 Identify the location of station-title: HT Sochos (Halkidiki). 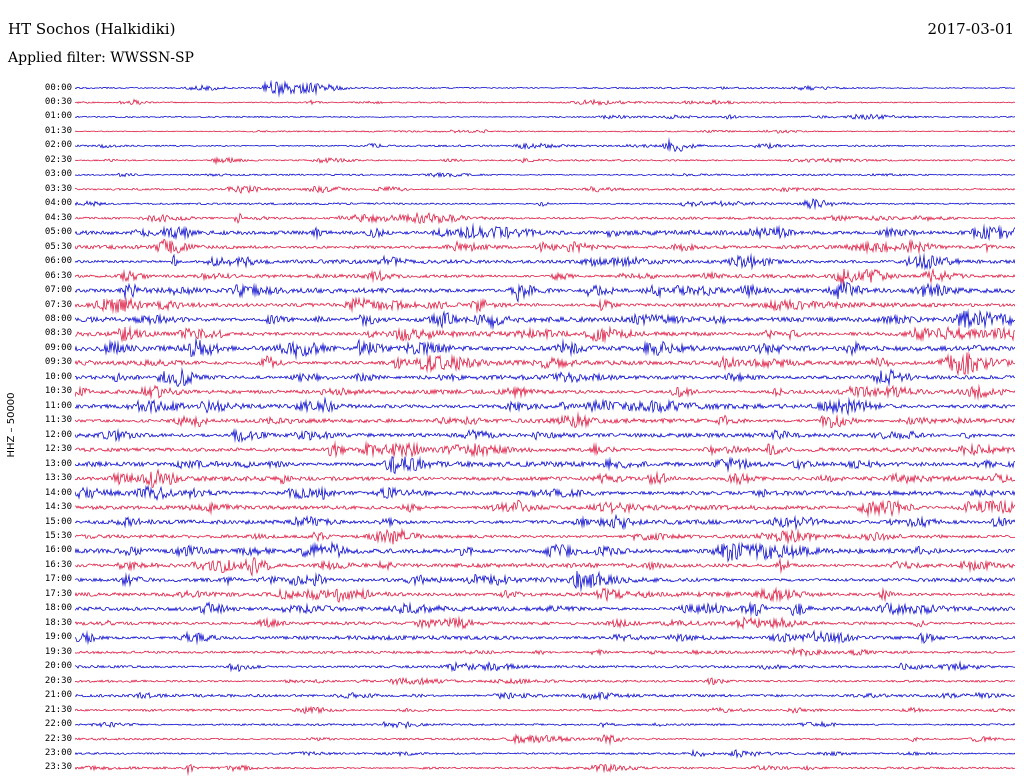
(92, 29).